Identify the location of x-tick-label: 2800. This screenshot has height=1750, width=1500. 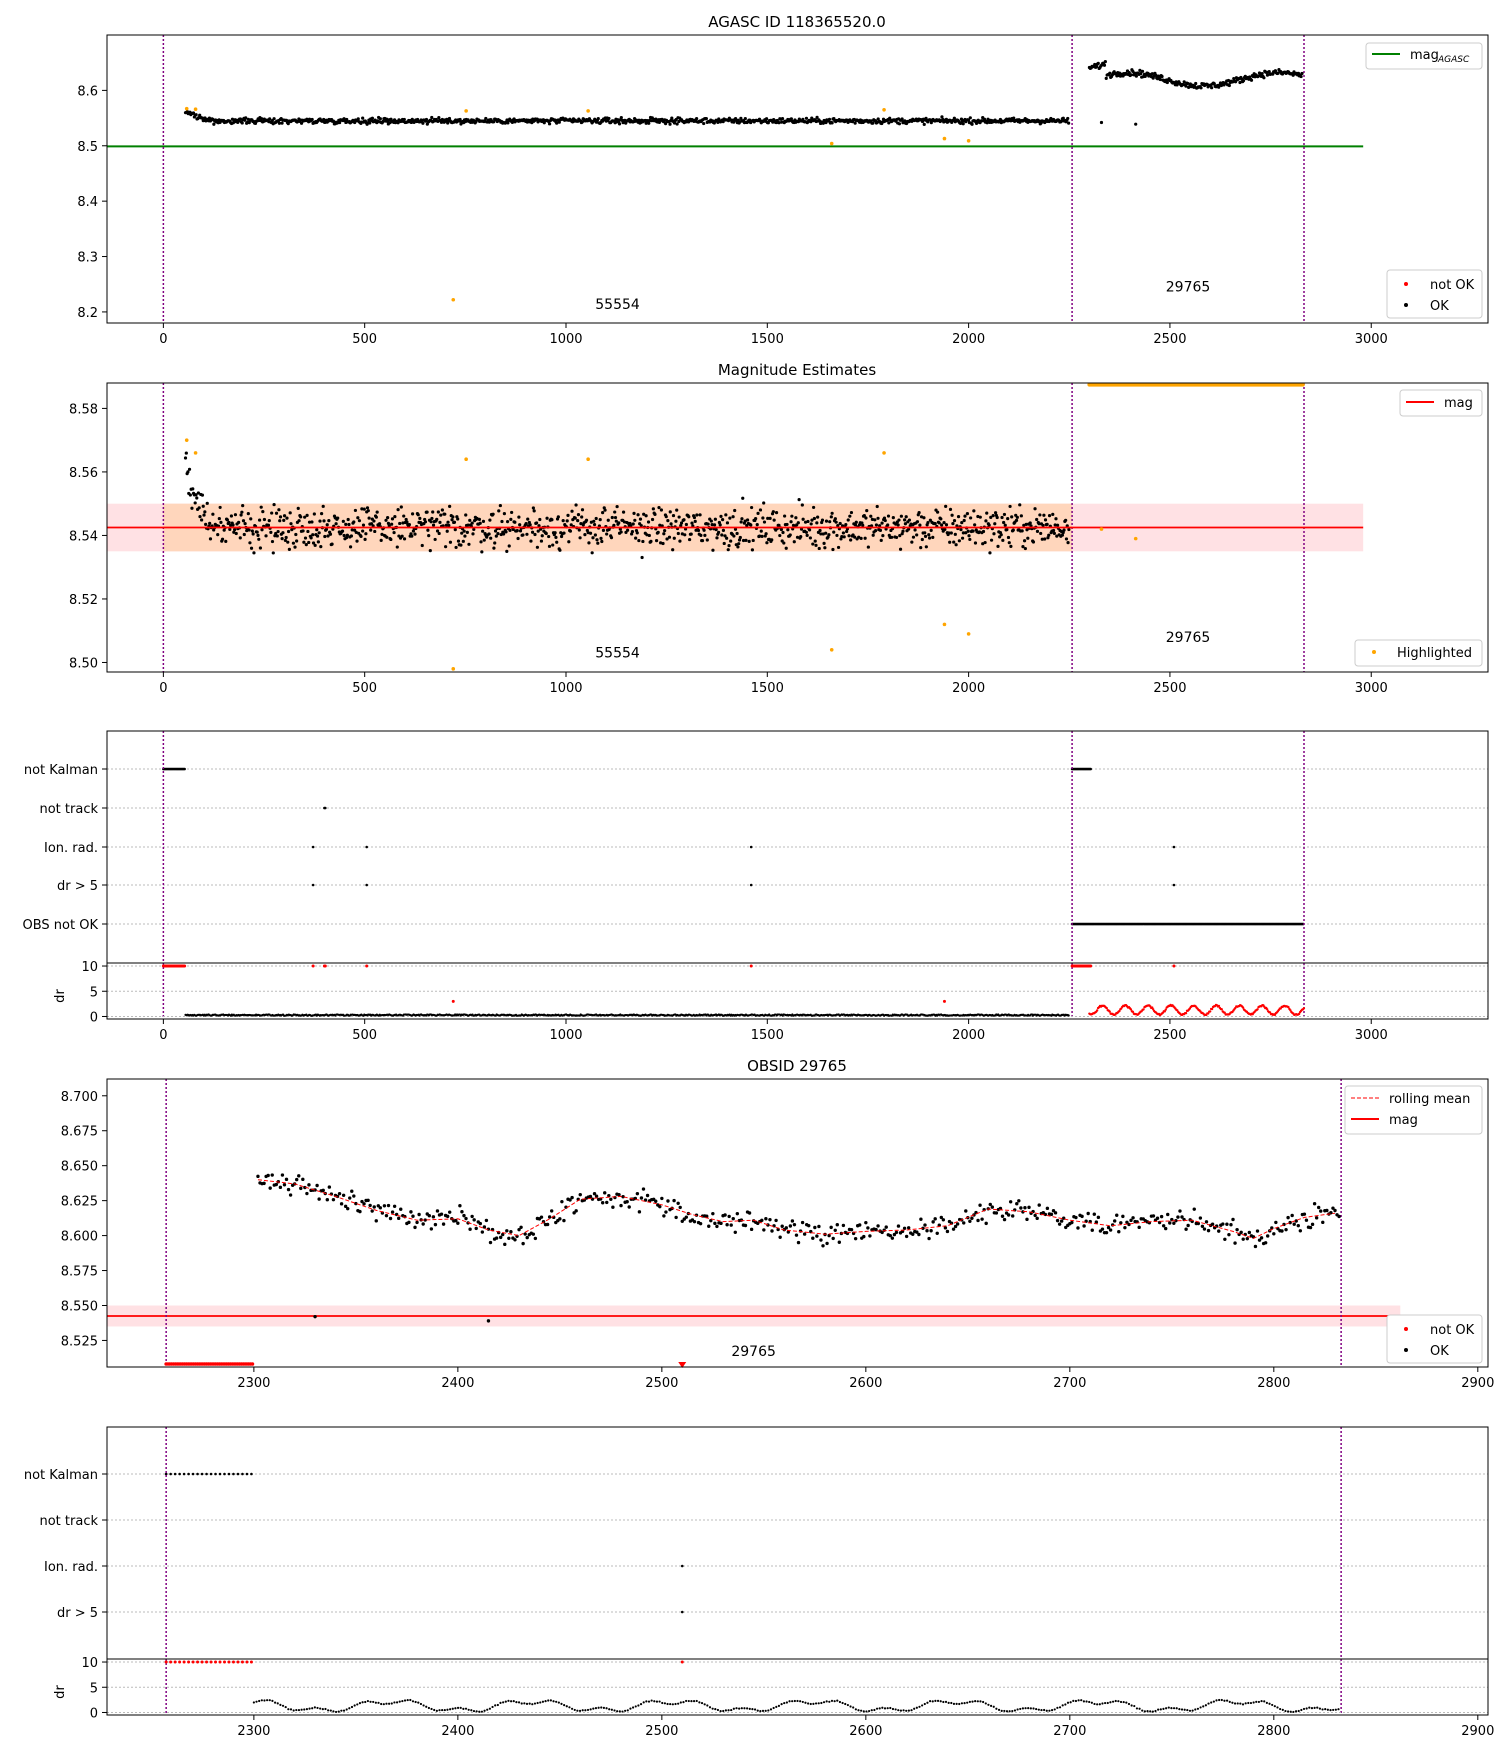
(1273, 1383).